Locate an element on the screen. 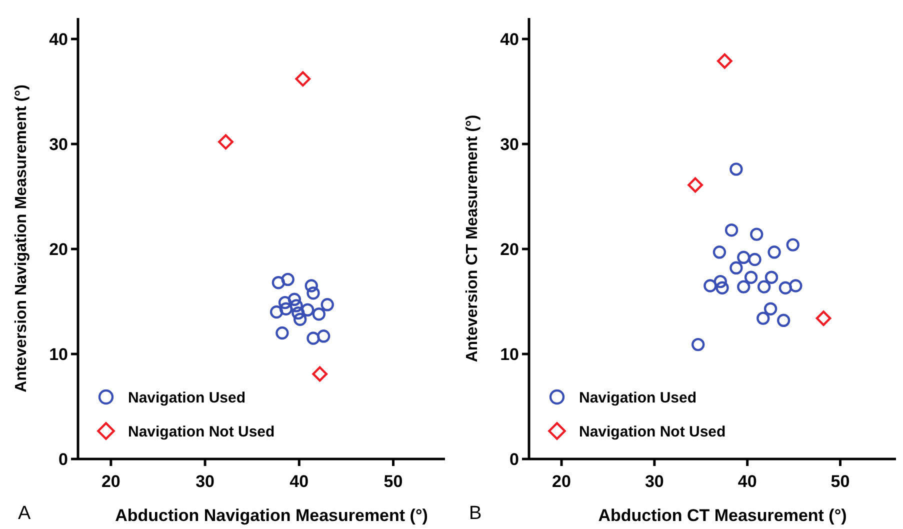 This screenshot has width=903, height=529. x-axis-title: Abduction CT Measurement (°) is located at coordinates (722, 515).